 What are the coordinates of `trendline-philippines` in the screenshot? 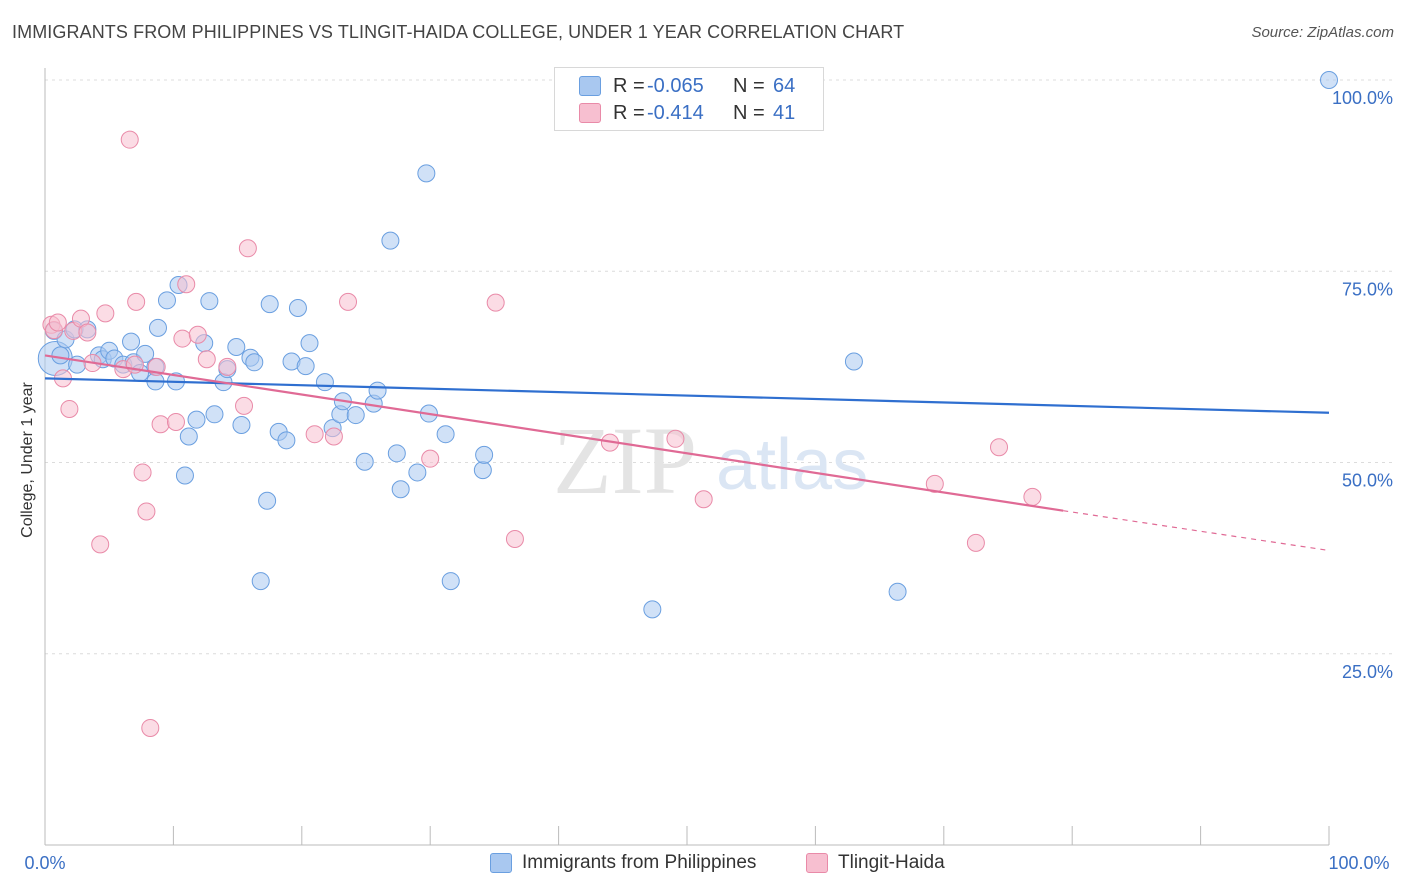 It's located at (687, 395).